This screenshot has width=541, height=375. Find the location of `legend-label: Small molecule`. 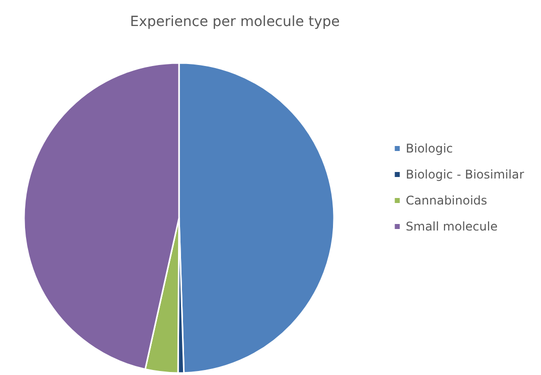

legend-label: Small molecule is located at coordinates (452, 227).